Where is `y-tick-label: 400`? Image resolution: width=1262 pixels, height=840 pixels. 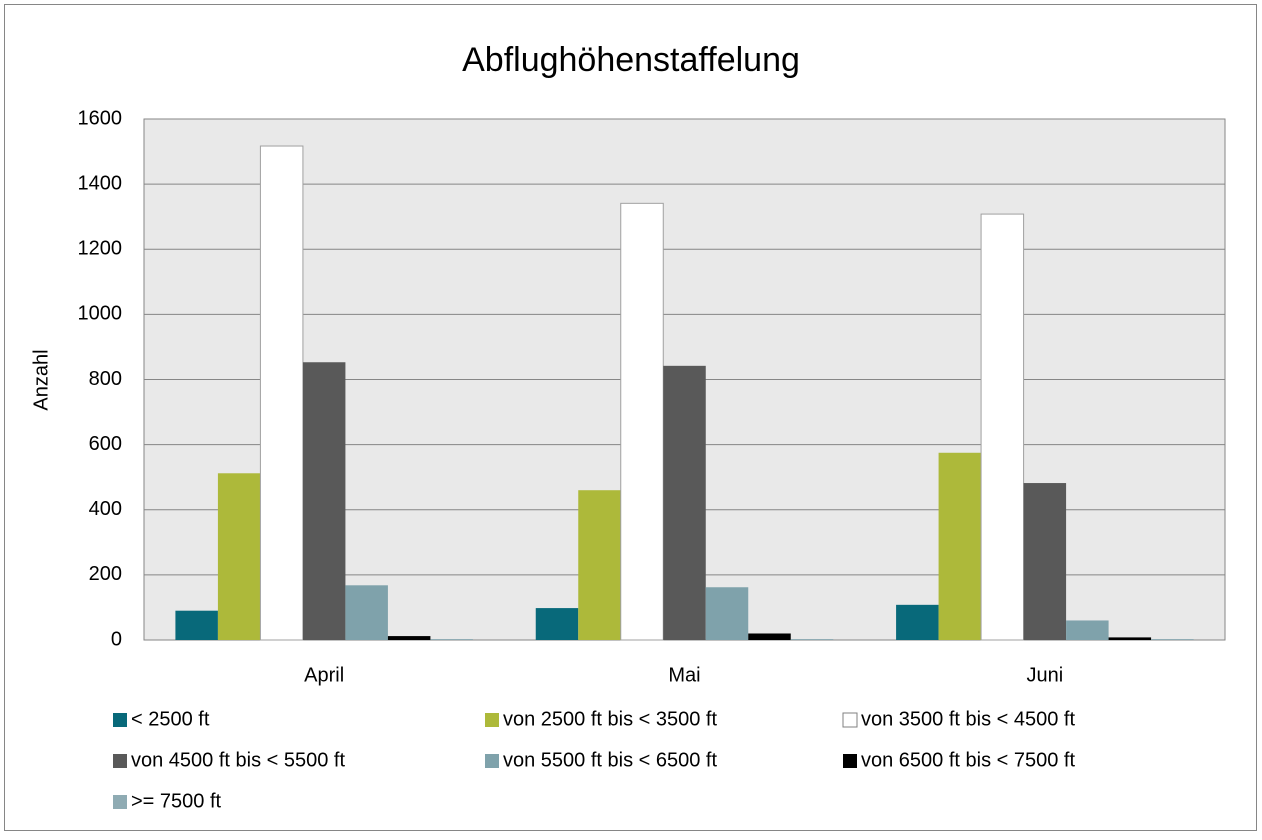
y-tick-label: 400 is located at coordinates (105, 509).